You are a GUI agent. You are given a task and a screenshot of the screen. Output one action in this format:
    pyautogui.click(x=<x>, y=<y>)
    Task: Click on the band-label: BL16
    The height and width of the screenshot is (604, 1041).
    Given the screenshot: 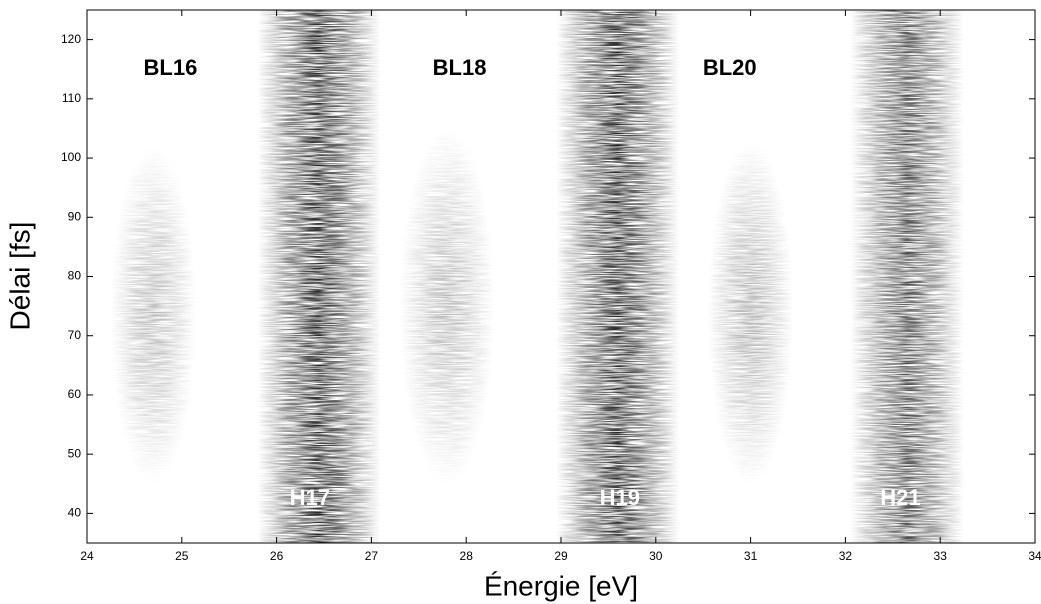 What is the action you would take?
    pyautogui.click(x=171, y=67)
    